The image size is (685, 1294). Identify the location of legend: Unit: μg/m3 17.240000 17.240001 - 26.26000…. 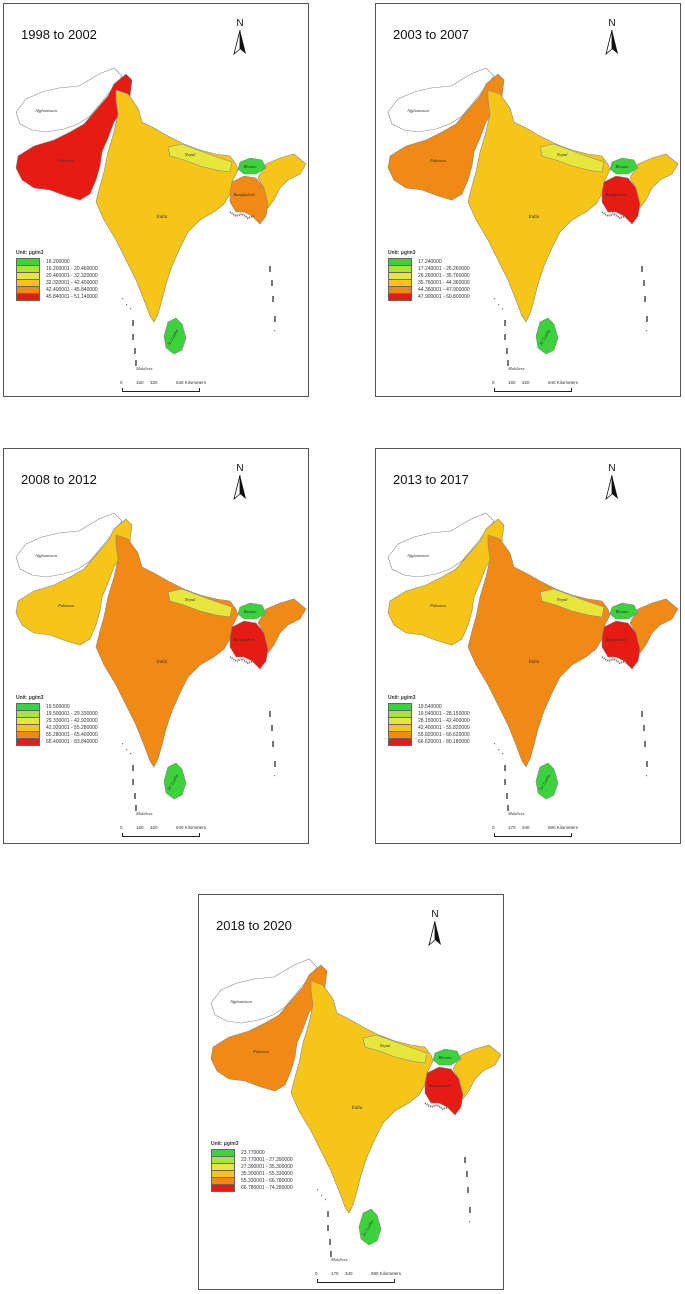
(429, 275).